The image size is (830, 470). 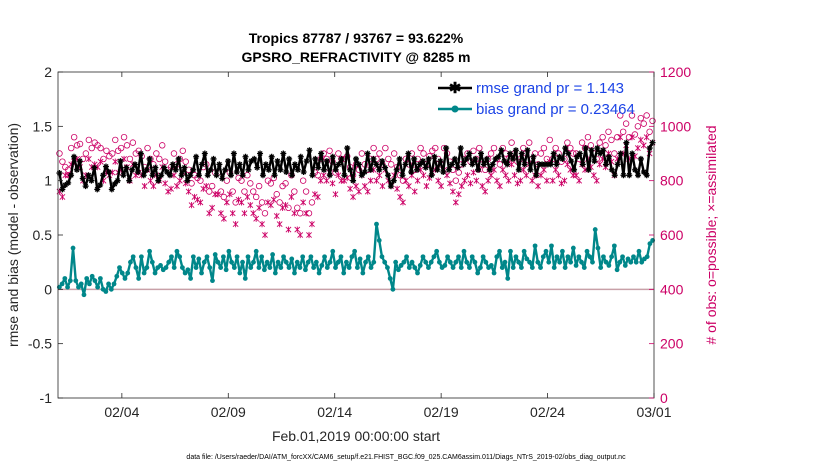 What do you see at coordinates (672, 344) in the screenshot?
I see `y-right-tick-label: 200` at bounding box center [672, 344].